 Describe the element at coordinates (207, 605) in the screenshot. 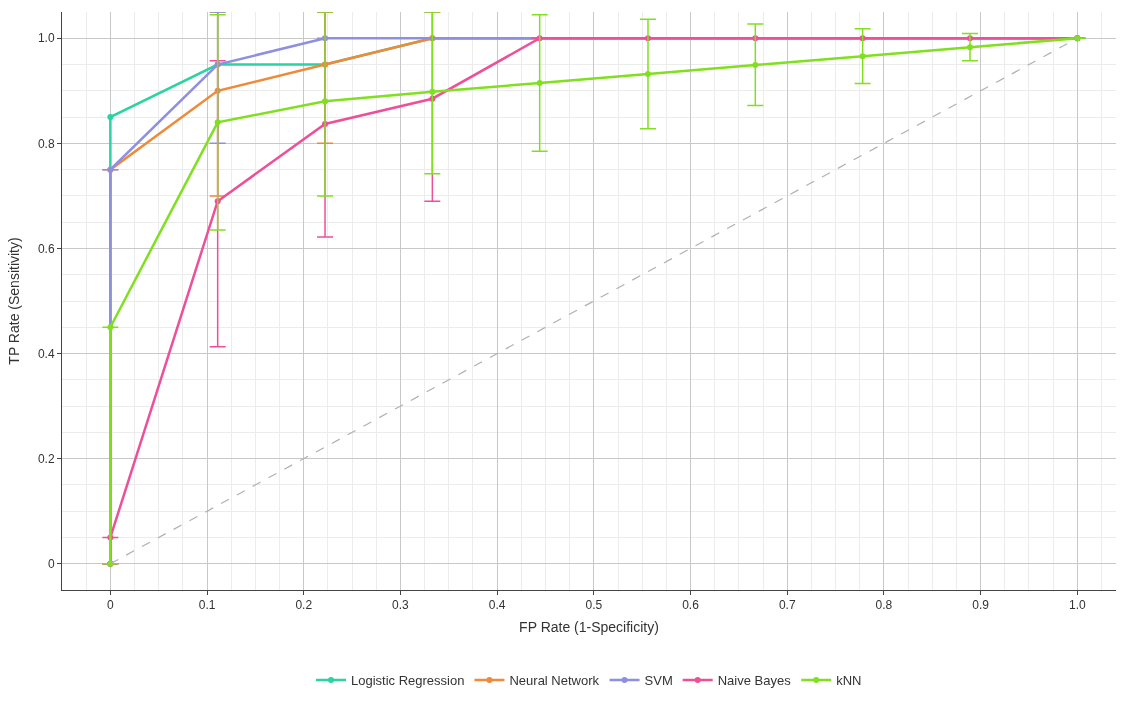

I see `x-tick-label: 0.1` at that location.